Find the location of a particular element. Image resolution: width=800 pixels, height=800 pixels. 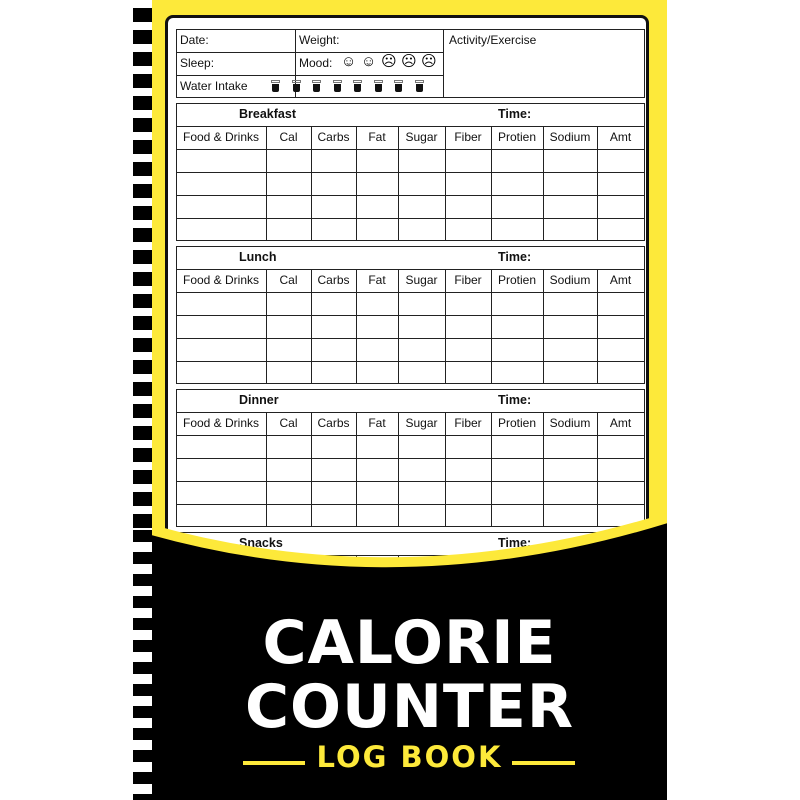

slightly-sad-face-icon: ☹ is located at coordinates (389, 61).